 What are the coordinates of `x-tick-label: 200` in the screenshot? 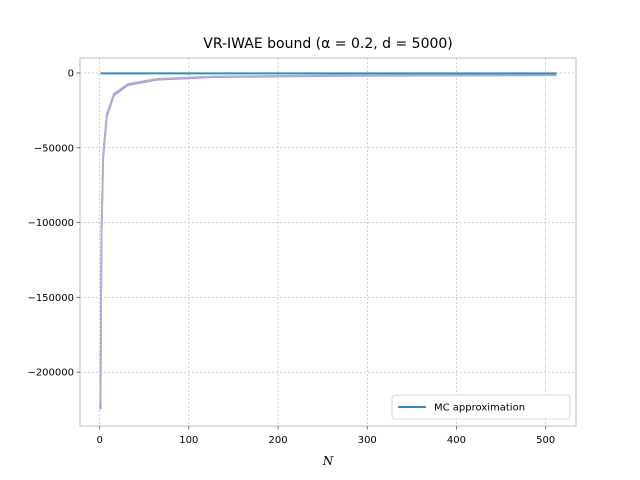 It's located at (277, 440).